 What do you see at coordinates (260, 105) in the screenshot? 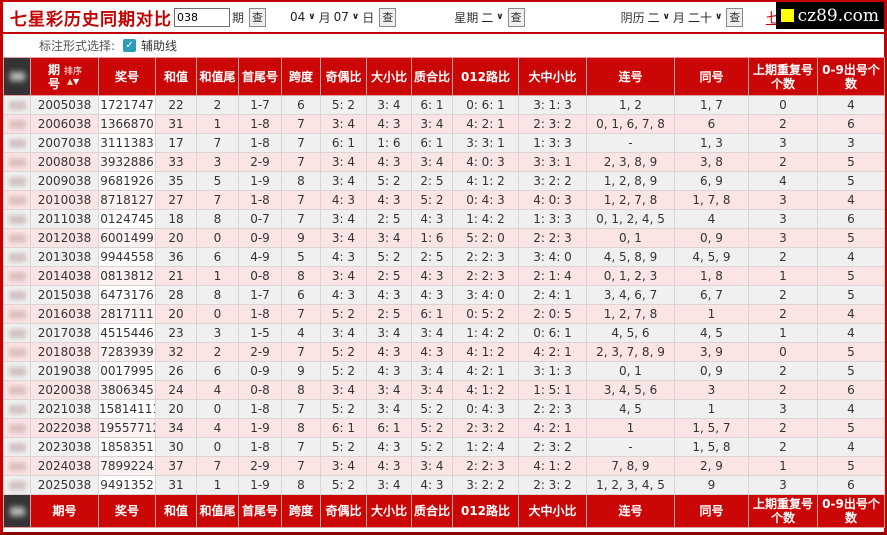
I see `cell-first-last: 1-7` at bounding box center [260, 105].